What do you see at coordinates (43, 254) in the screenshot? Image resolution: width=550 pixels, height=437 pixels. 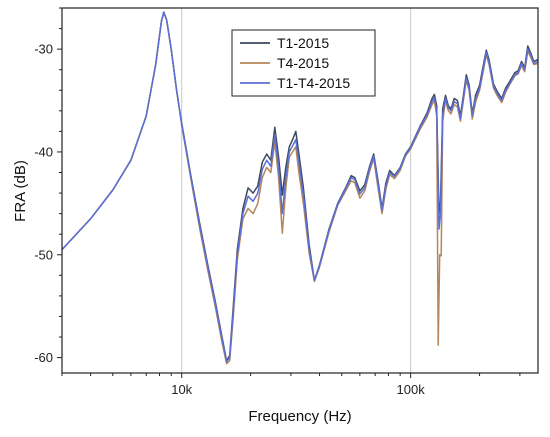 I see `y-tick-label: -50` at bounding box center [43, 254].